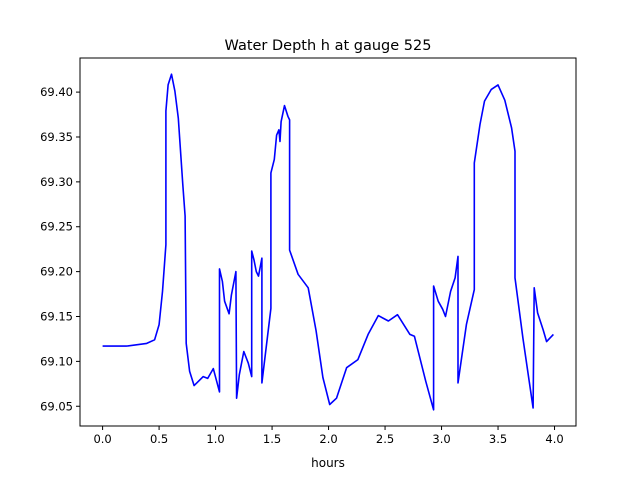 This screenshot has height=484, width=640. I want to click on y-tick-label: 69.35, so click(56, 137).